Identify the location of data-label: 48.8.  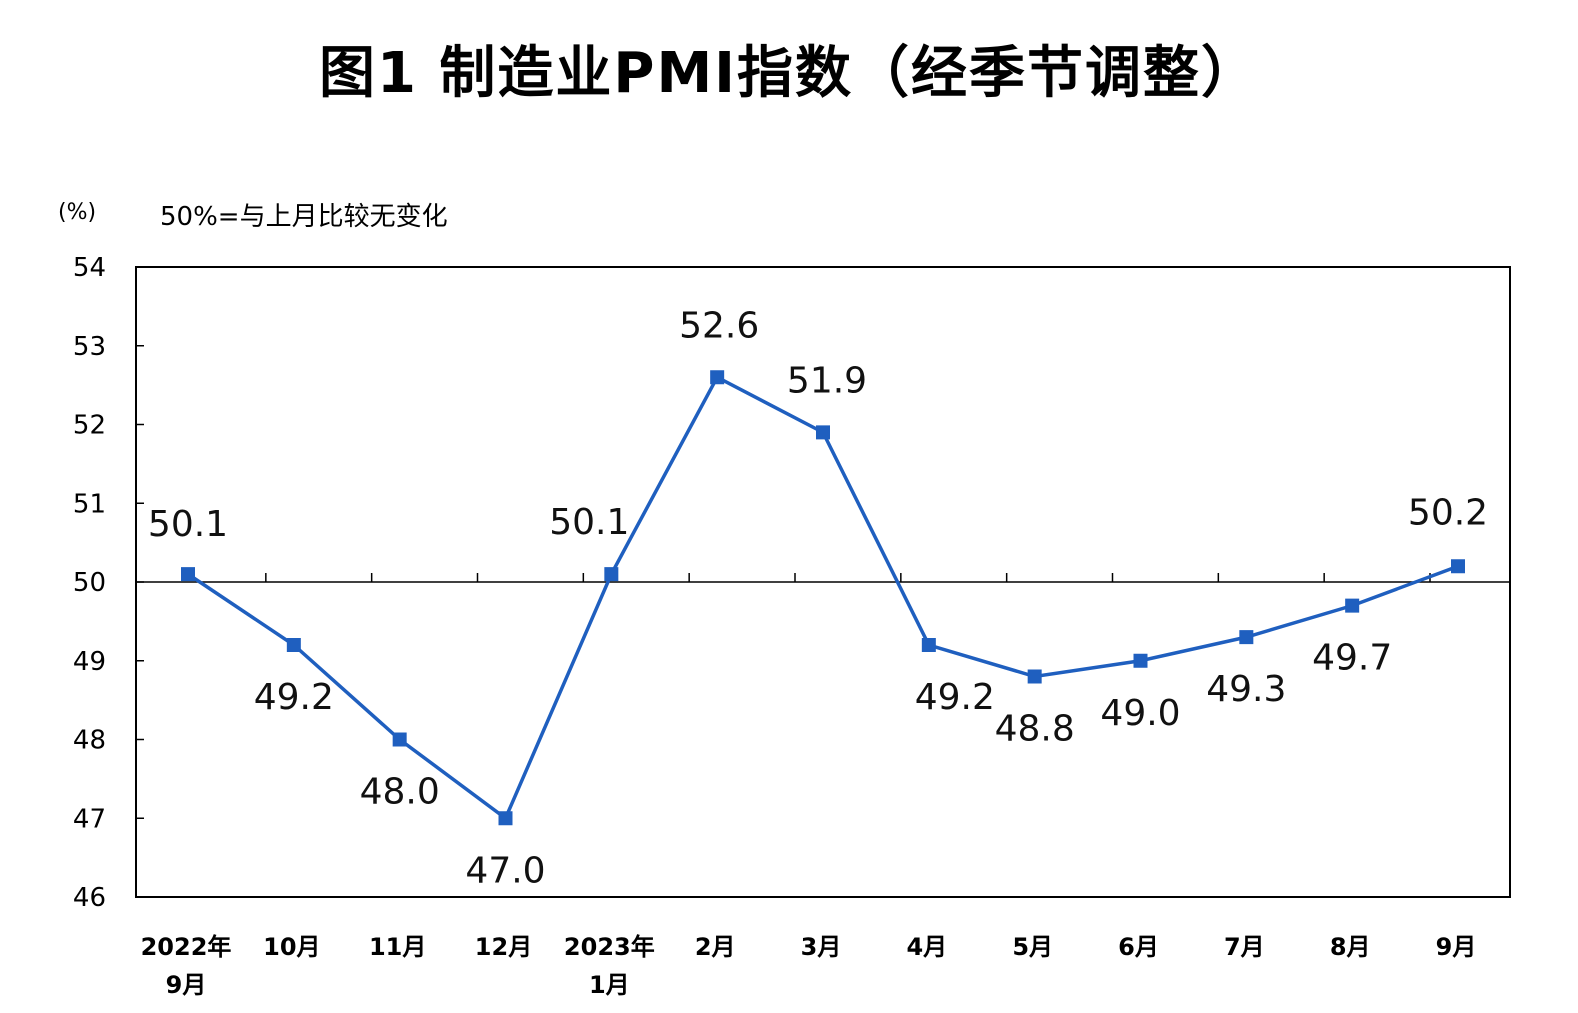
(1035, 729).